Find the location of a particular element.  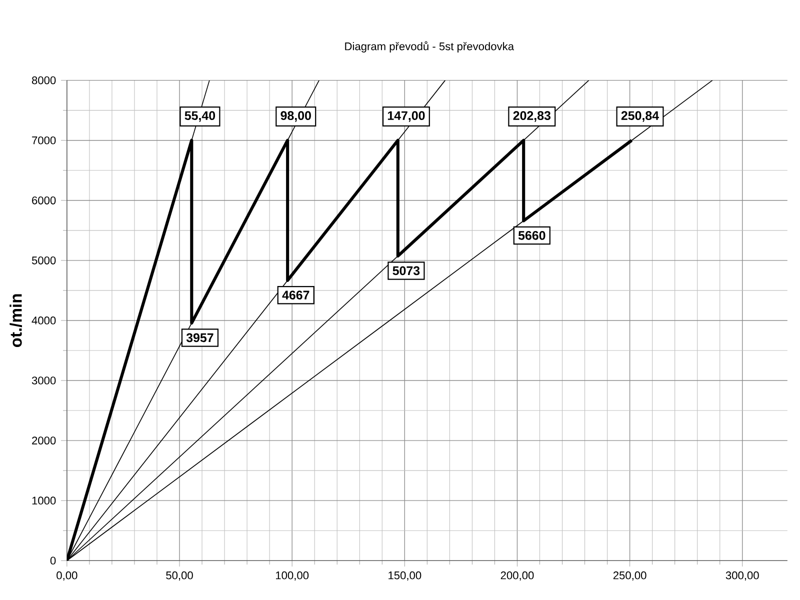

x-tick-label: 250,00 is located at coordinates (629, 576).